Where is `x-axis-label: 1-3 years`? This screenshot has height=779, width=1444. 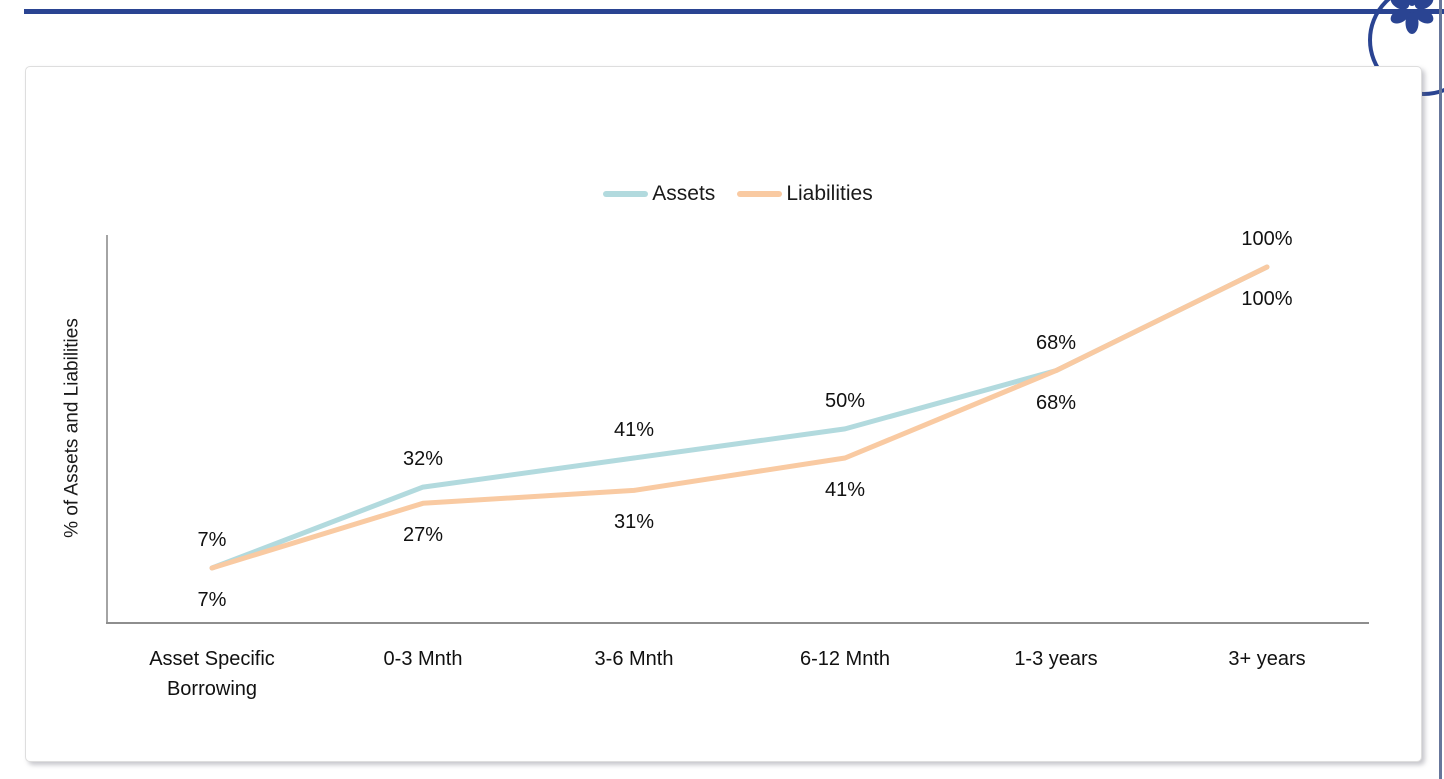 x-axis-label: 1-3 years is located at coordinates (1056, 659).